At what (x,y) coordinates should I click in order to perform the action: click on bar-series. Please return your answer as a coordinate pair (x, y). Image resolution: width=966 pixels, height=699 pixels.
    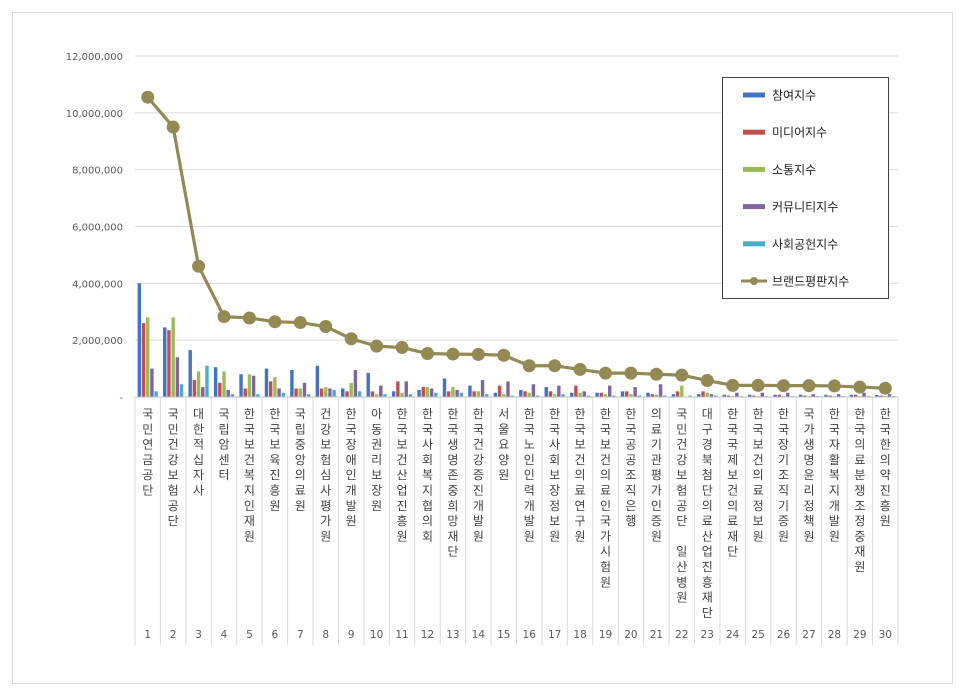
    Looking at the image, I should click on (516, 340).